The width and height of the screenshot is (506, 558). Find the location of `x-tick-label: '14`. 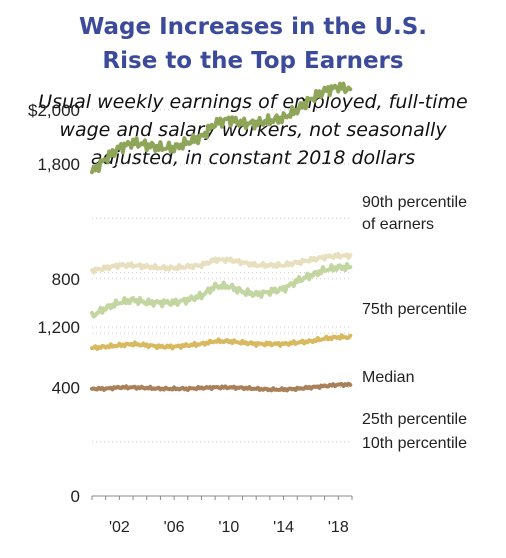

x-tick-label: '14 is located at coordinates (283, 527).